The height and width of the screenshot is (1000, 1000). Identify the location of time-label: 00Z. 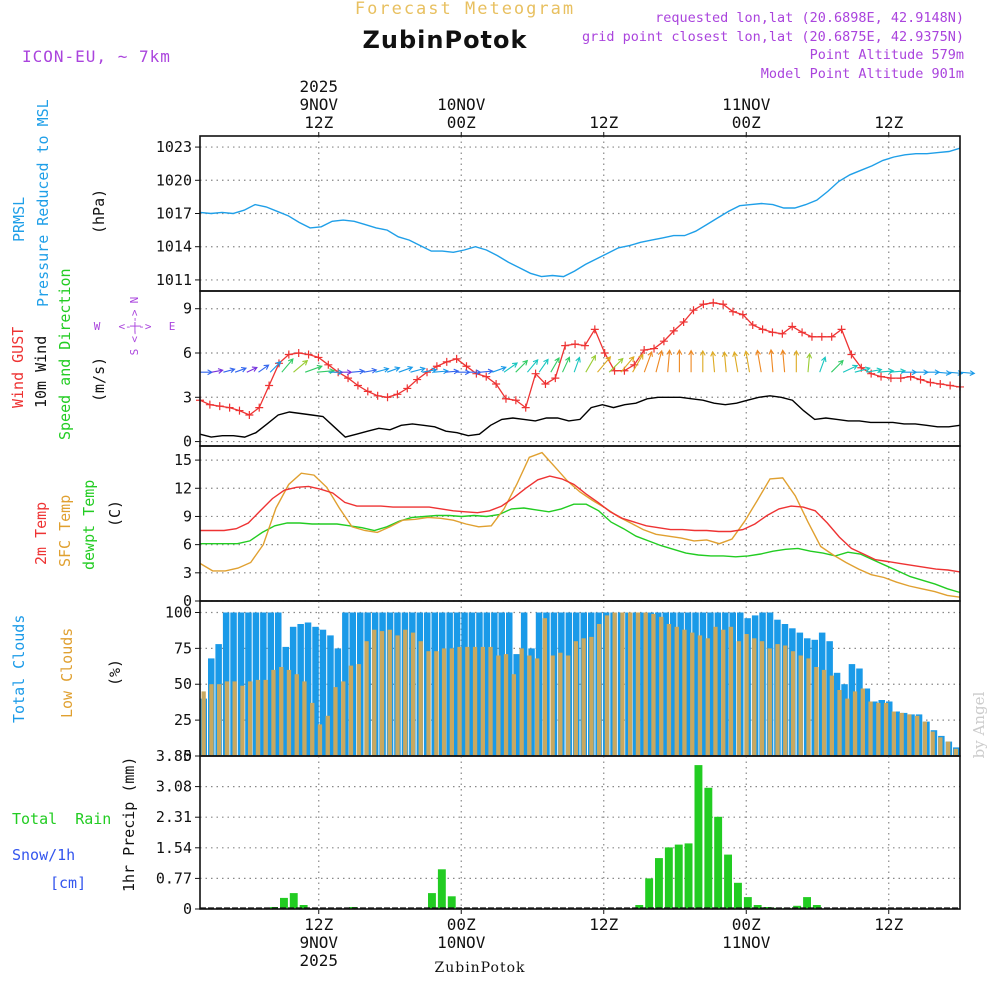
(461, 924).